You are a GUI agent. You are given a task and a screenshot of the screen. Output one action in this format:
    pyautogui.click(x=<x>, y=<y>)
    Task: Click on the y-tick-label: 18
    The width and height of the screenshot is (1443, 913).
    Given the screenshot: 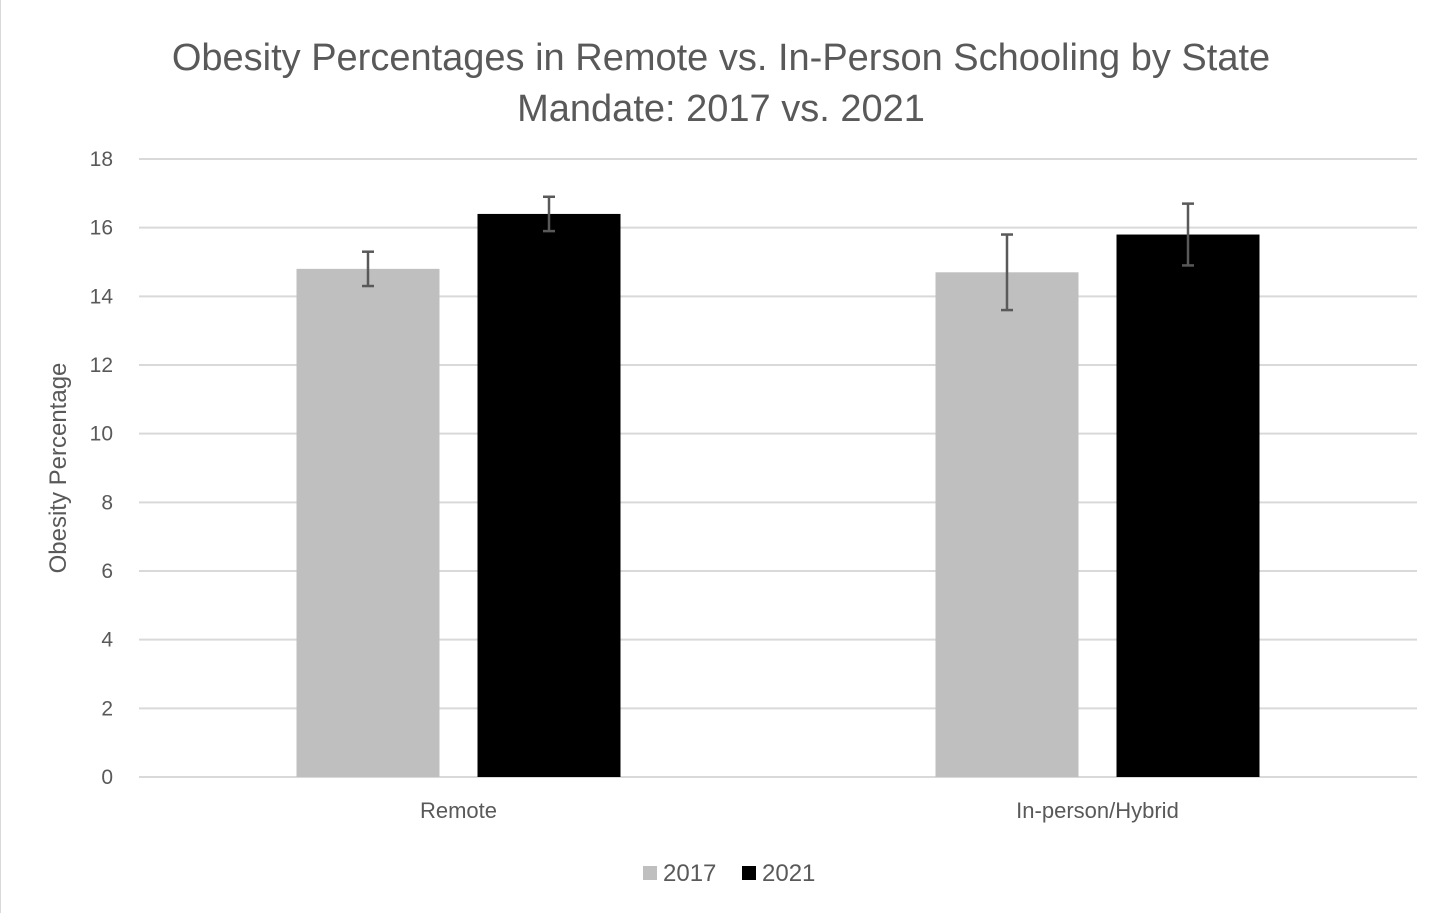 What is the action you would take?
    pyautogui.click(x=101, y=159)
    